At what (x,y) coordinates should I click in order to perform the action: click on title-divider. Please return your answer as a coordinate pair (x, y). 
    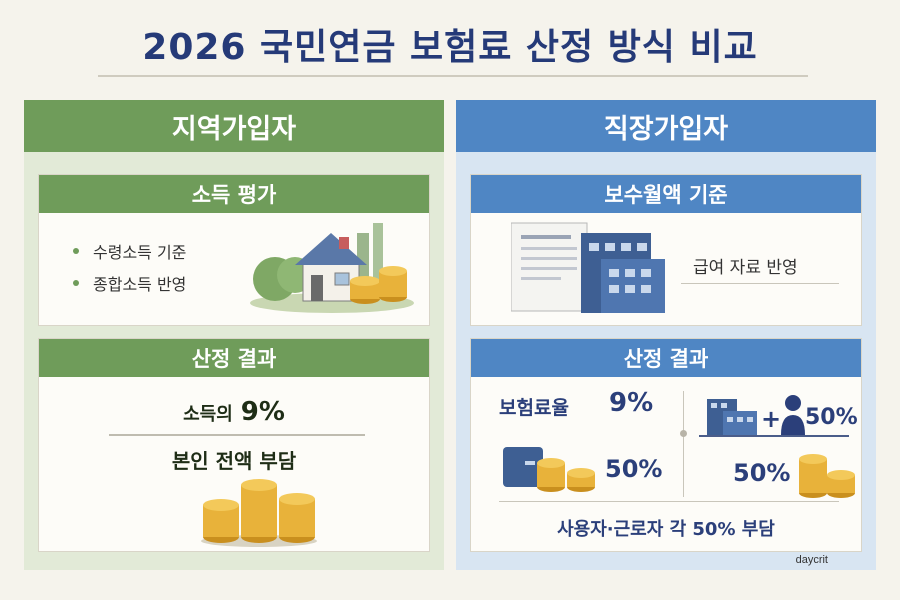
    Looking at the image, I should click on (453, 76).